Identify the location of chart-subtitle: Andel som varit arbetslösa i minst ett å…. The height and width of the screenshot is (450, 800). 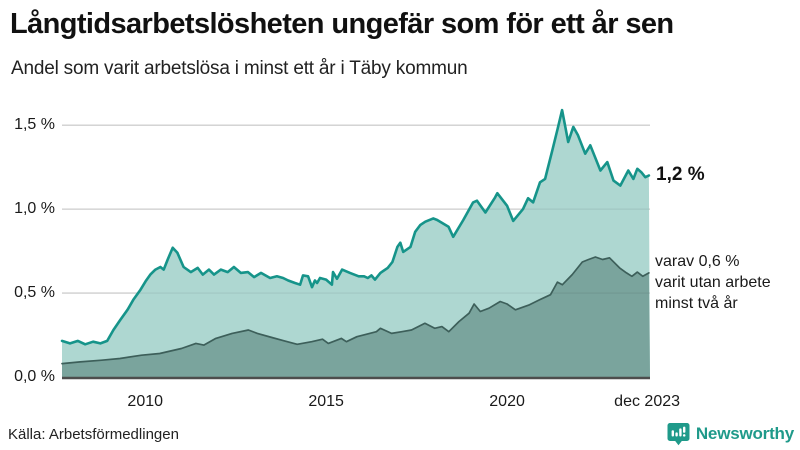
(239, 68).